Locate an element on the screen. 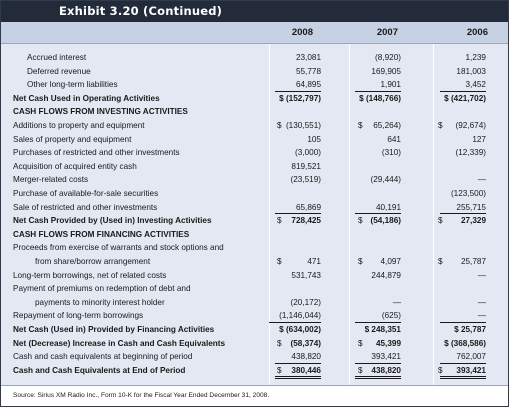  value-2006: (123,500) is located at coordinates (468, 193).